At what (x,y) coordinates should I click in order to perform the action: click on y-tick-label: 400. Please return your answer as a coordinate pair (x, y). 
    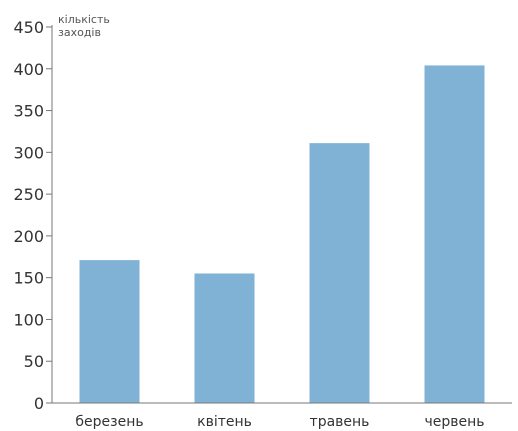
    Looking at the image, I should click on (28, 69).